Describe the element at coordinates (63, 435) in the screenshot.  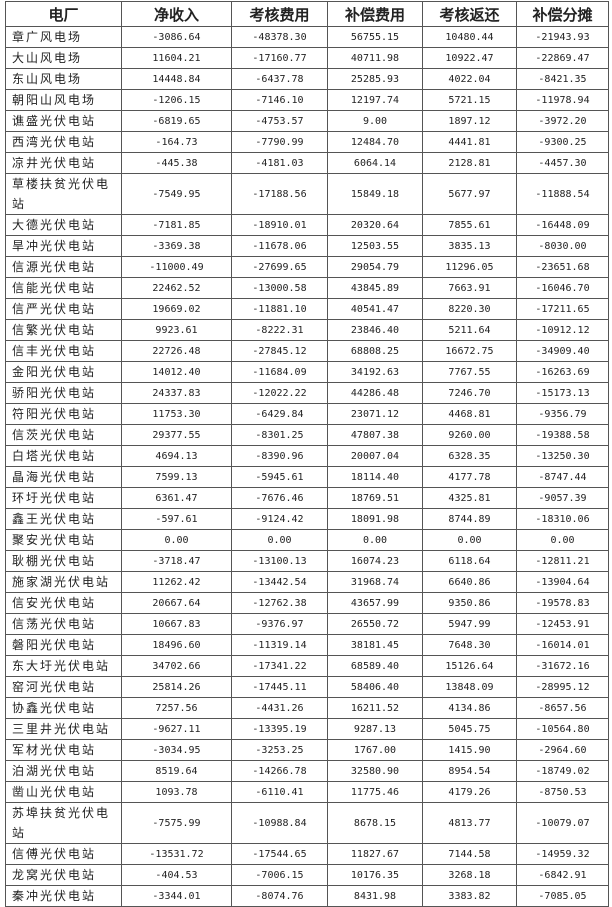
I see `cell-plant: 信茨光伏电站` at that location.